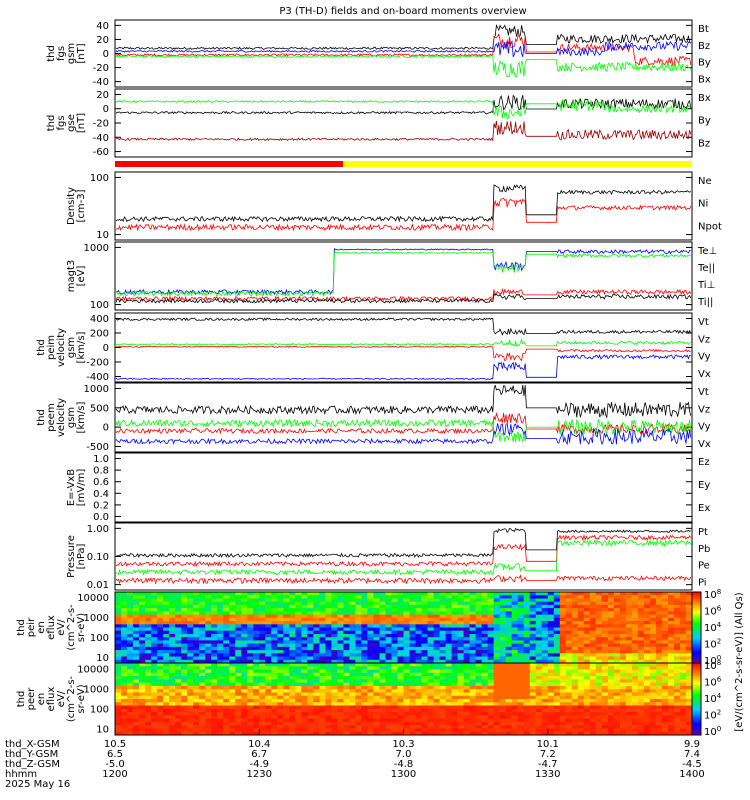 This screenshot has width=750, height=800. Describe the element at coordinates (101, 482) in the screenshot. I see `y-tick-label: 0.6` at that location.